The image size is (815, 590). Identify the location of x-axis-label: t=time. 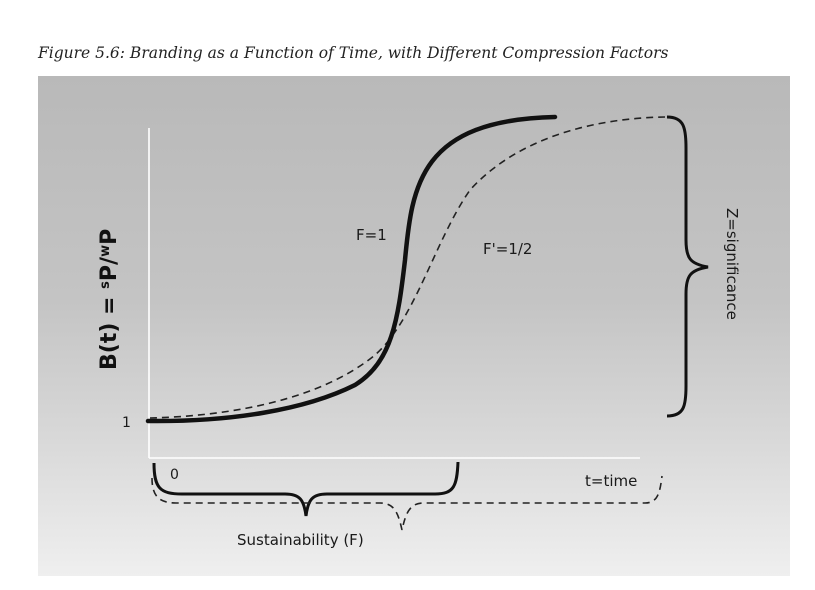
(611, 481).